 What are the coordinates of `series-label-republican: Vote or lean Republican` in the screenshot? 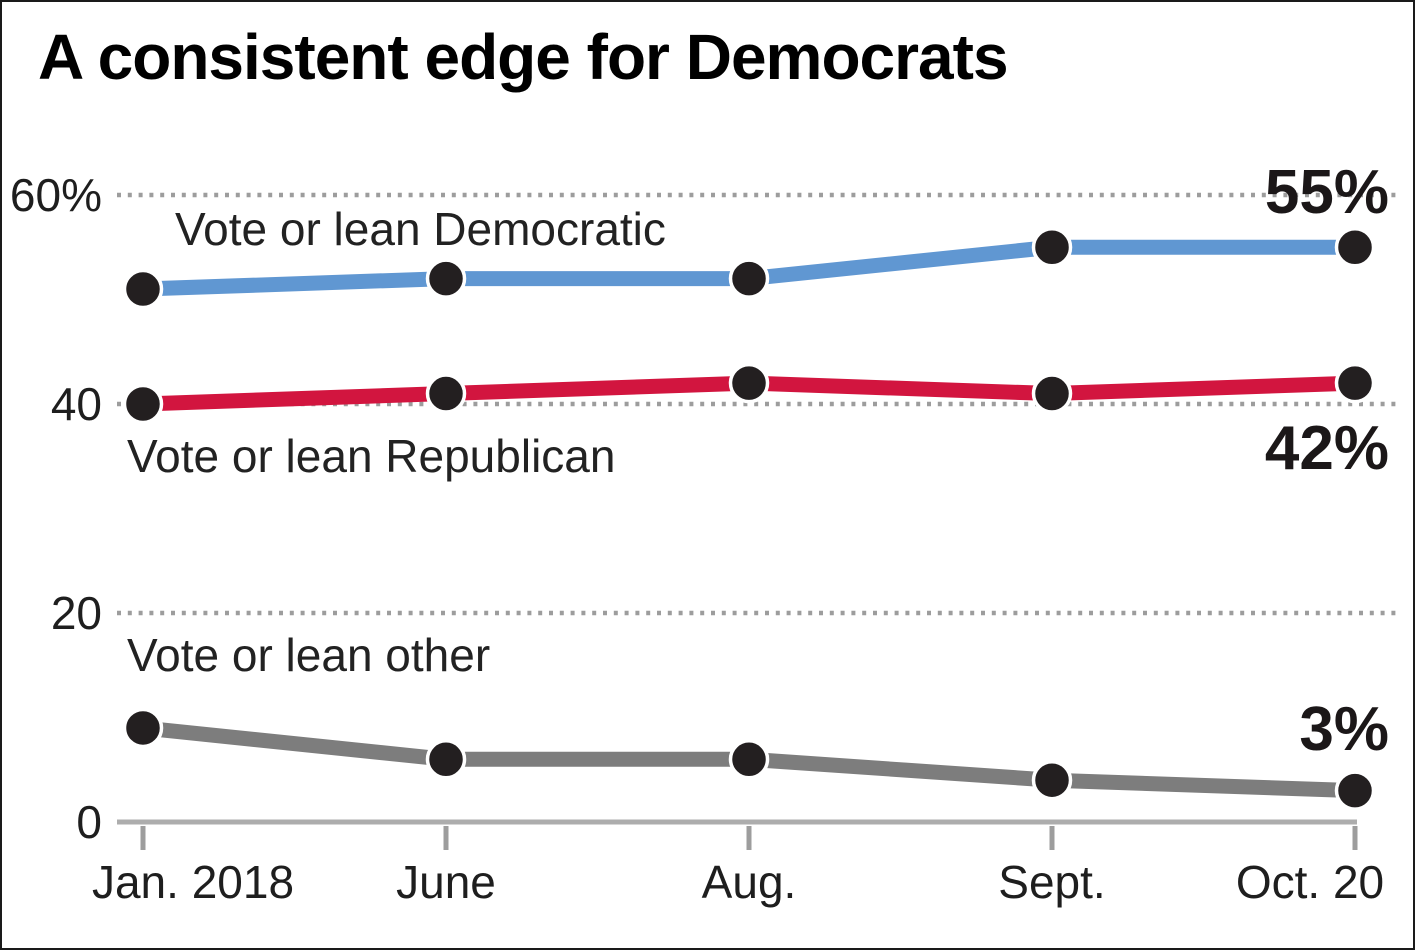 It's located at (371, 456).